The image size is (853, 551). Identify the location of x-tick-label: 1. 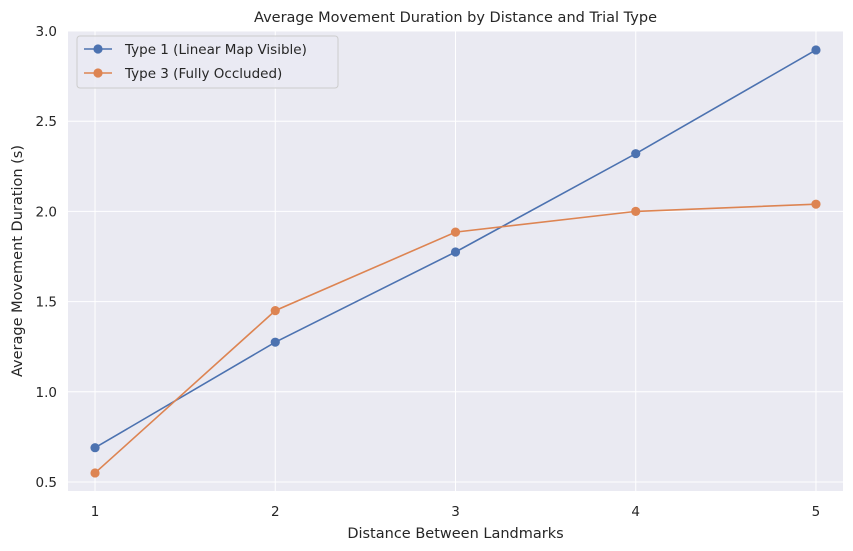
(95, 512).